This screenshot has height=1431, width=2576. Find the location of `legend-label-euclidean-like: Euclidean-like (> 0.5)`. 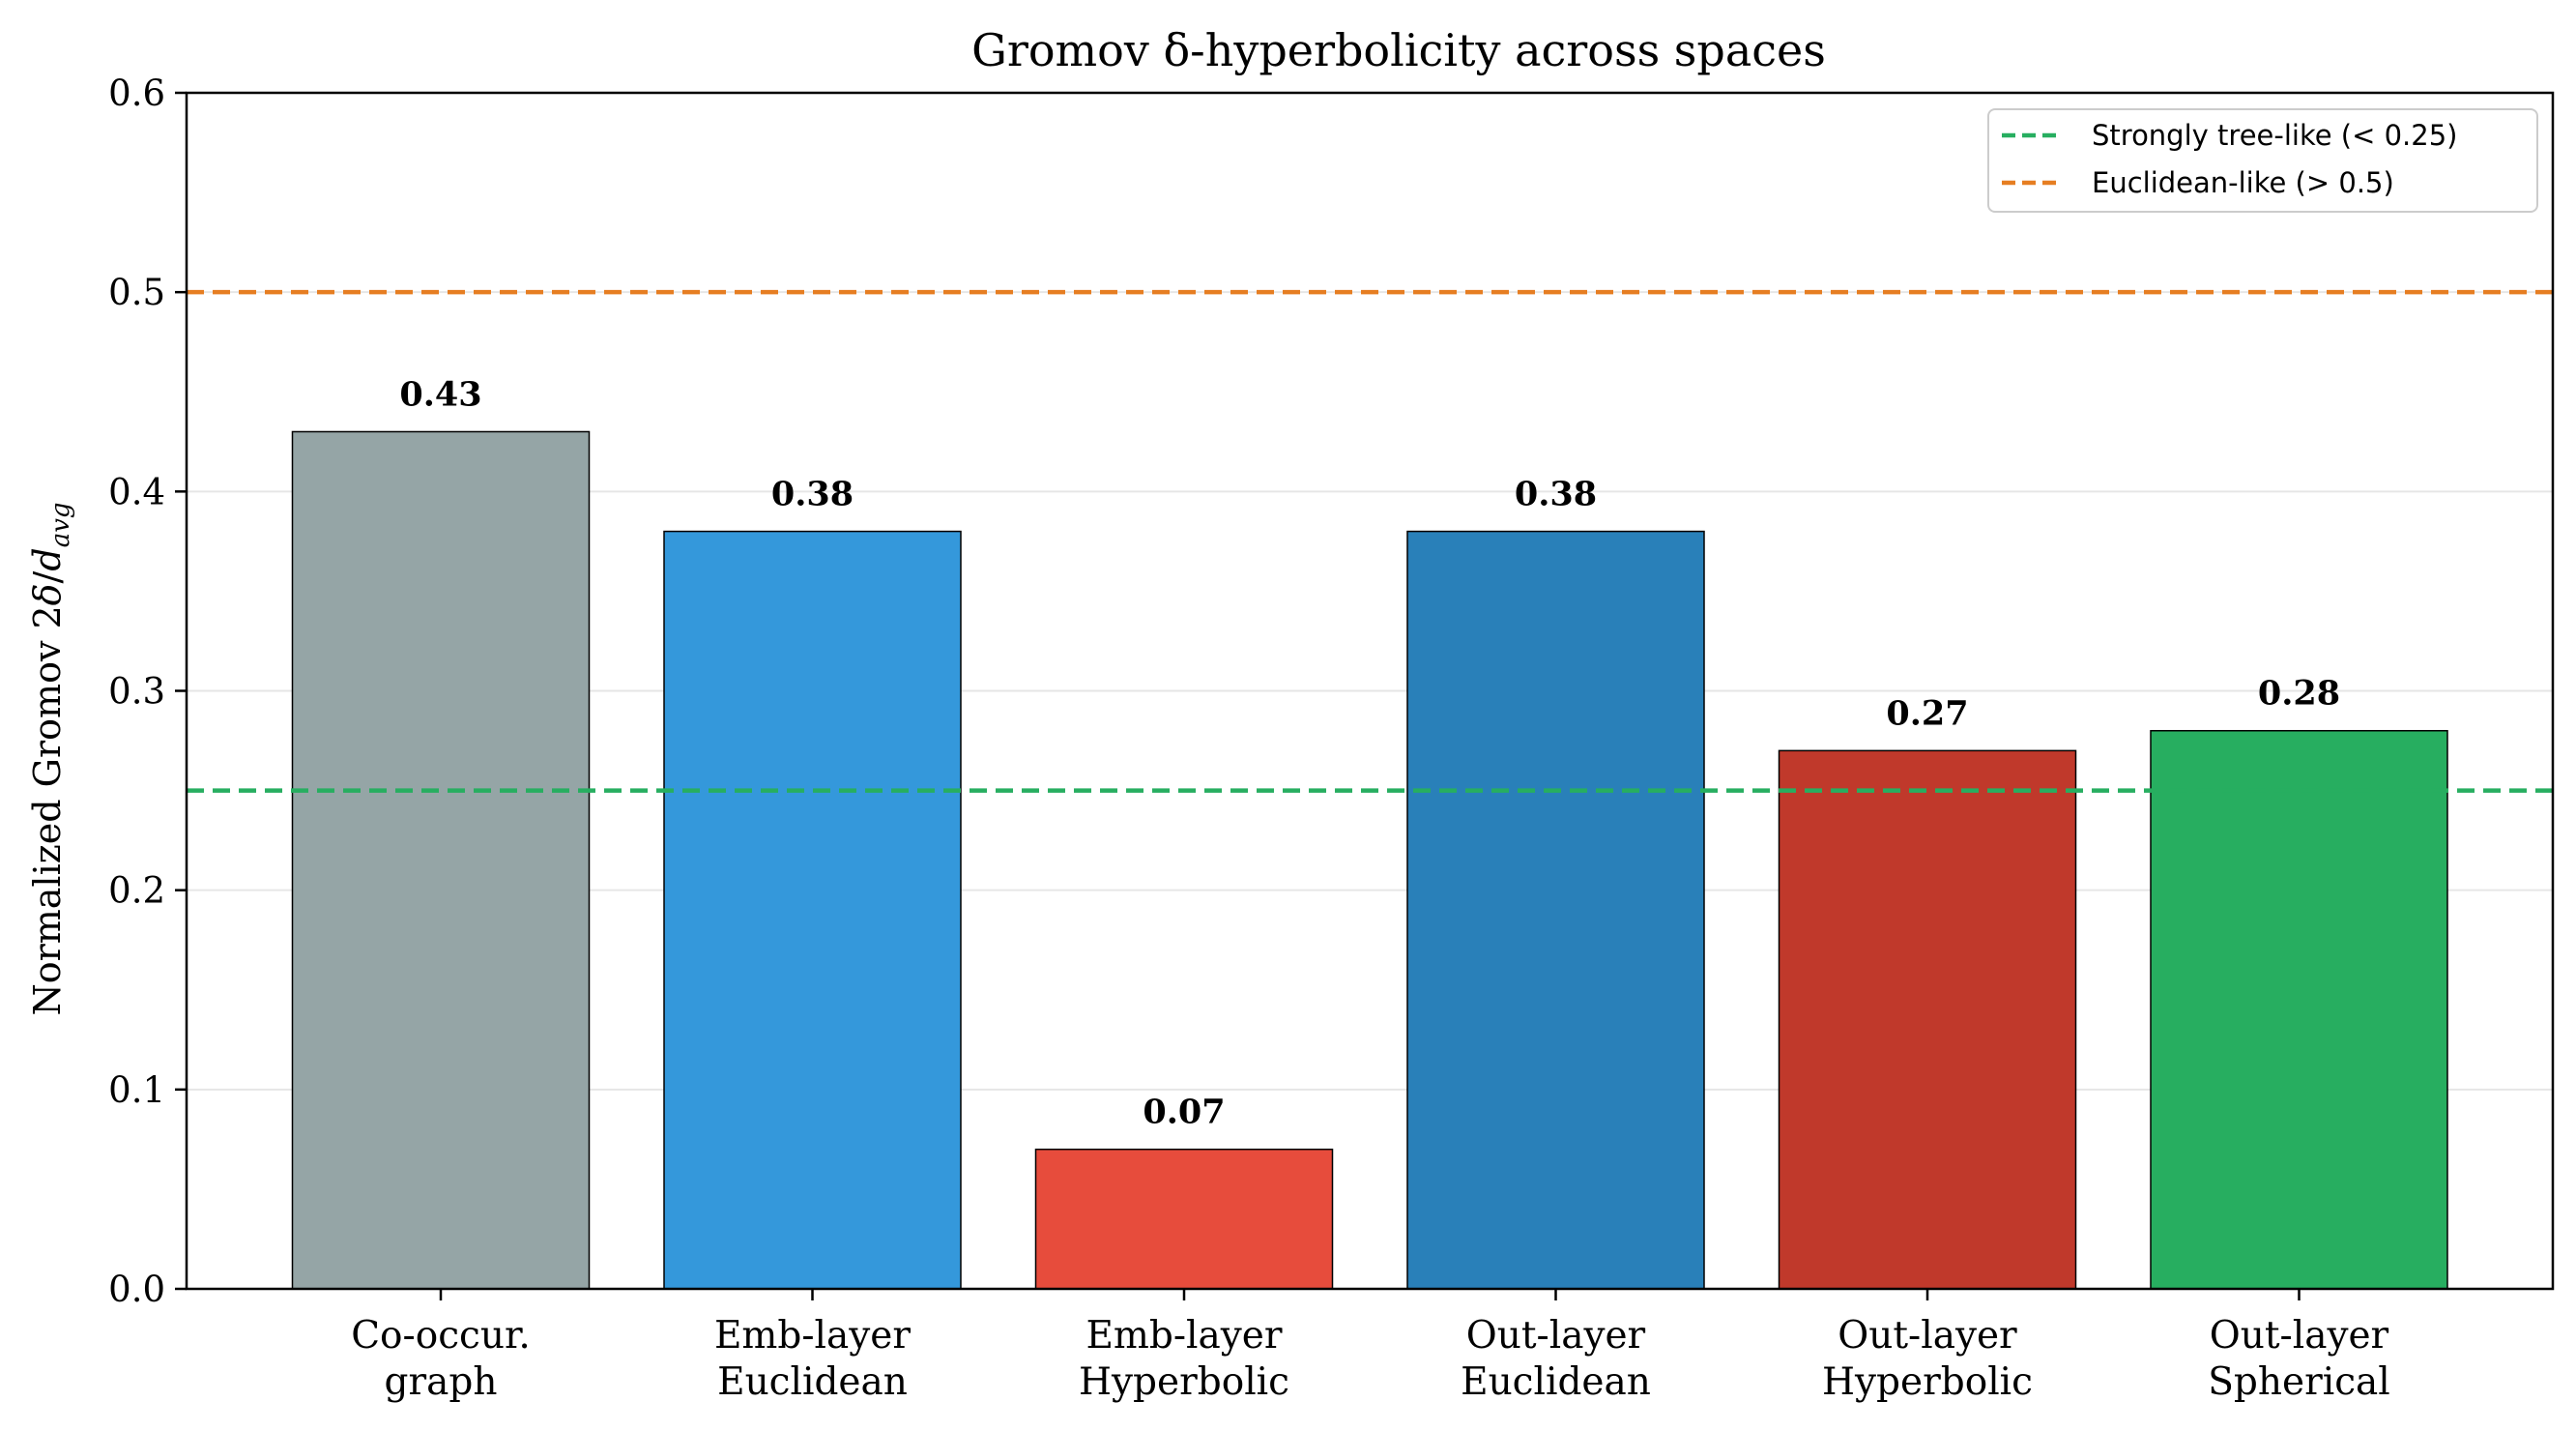

legend-label-euclidean-like: Euclidean-like (> 0.5) is located at coordinates (2243, 182).